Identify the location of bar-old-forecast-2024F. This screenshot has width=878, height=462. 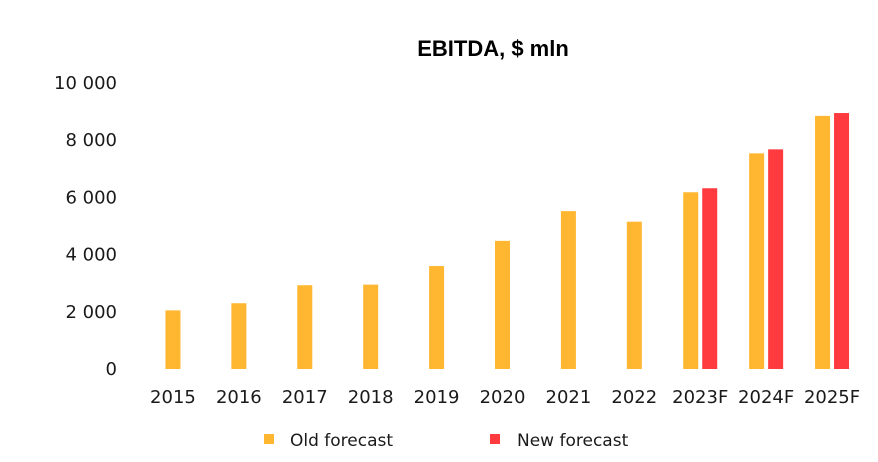
(757, 261).